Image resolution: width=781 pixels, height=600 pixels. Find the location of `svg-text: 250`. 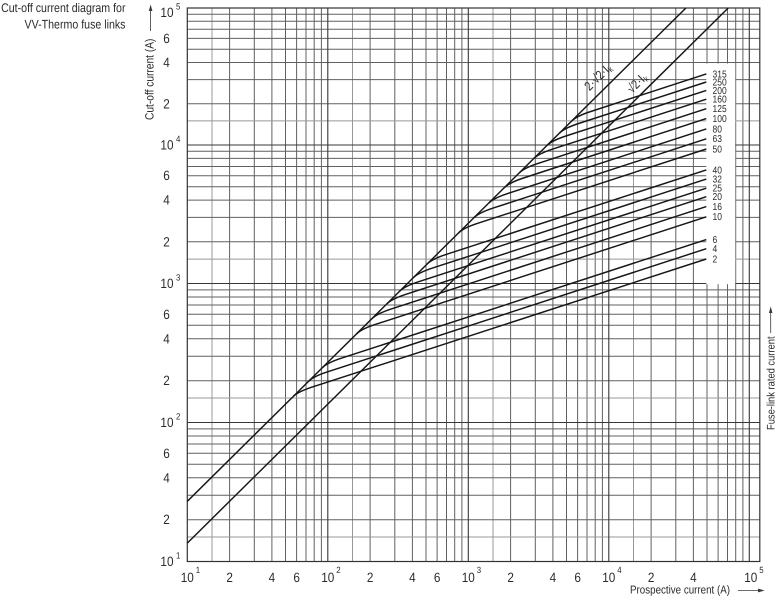

svg-text: 250 is located at coordinates (720, 82).